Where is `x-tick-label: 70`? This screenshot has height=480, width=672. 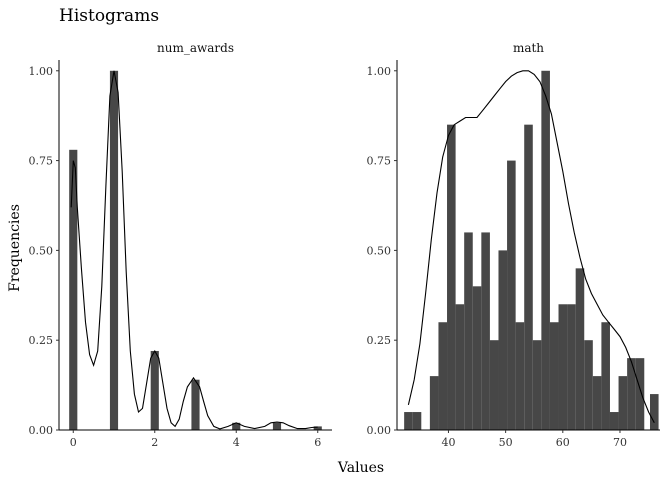
x-tick-label: 70 is located at coordinates (620, 442).